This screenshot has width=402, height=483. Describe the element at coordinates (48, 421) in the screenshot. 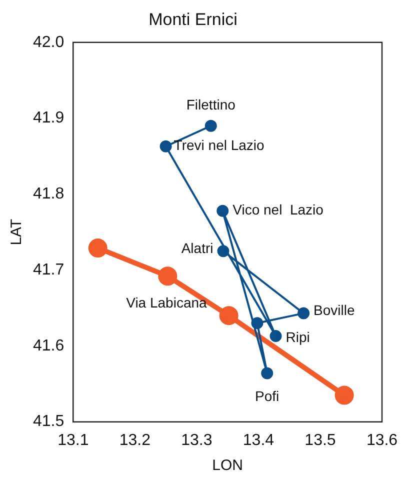

I see `y-tick-label: 41.5` at that location.